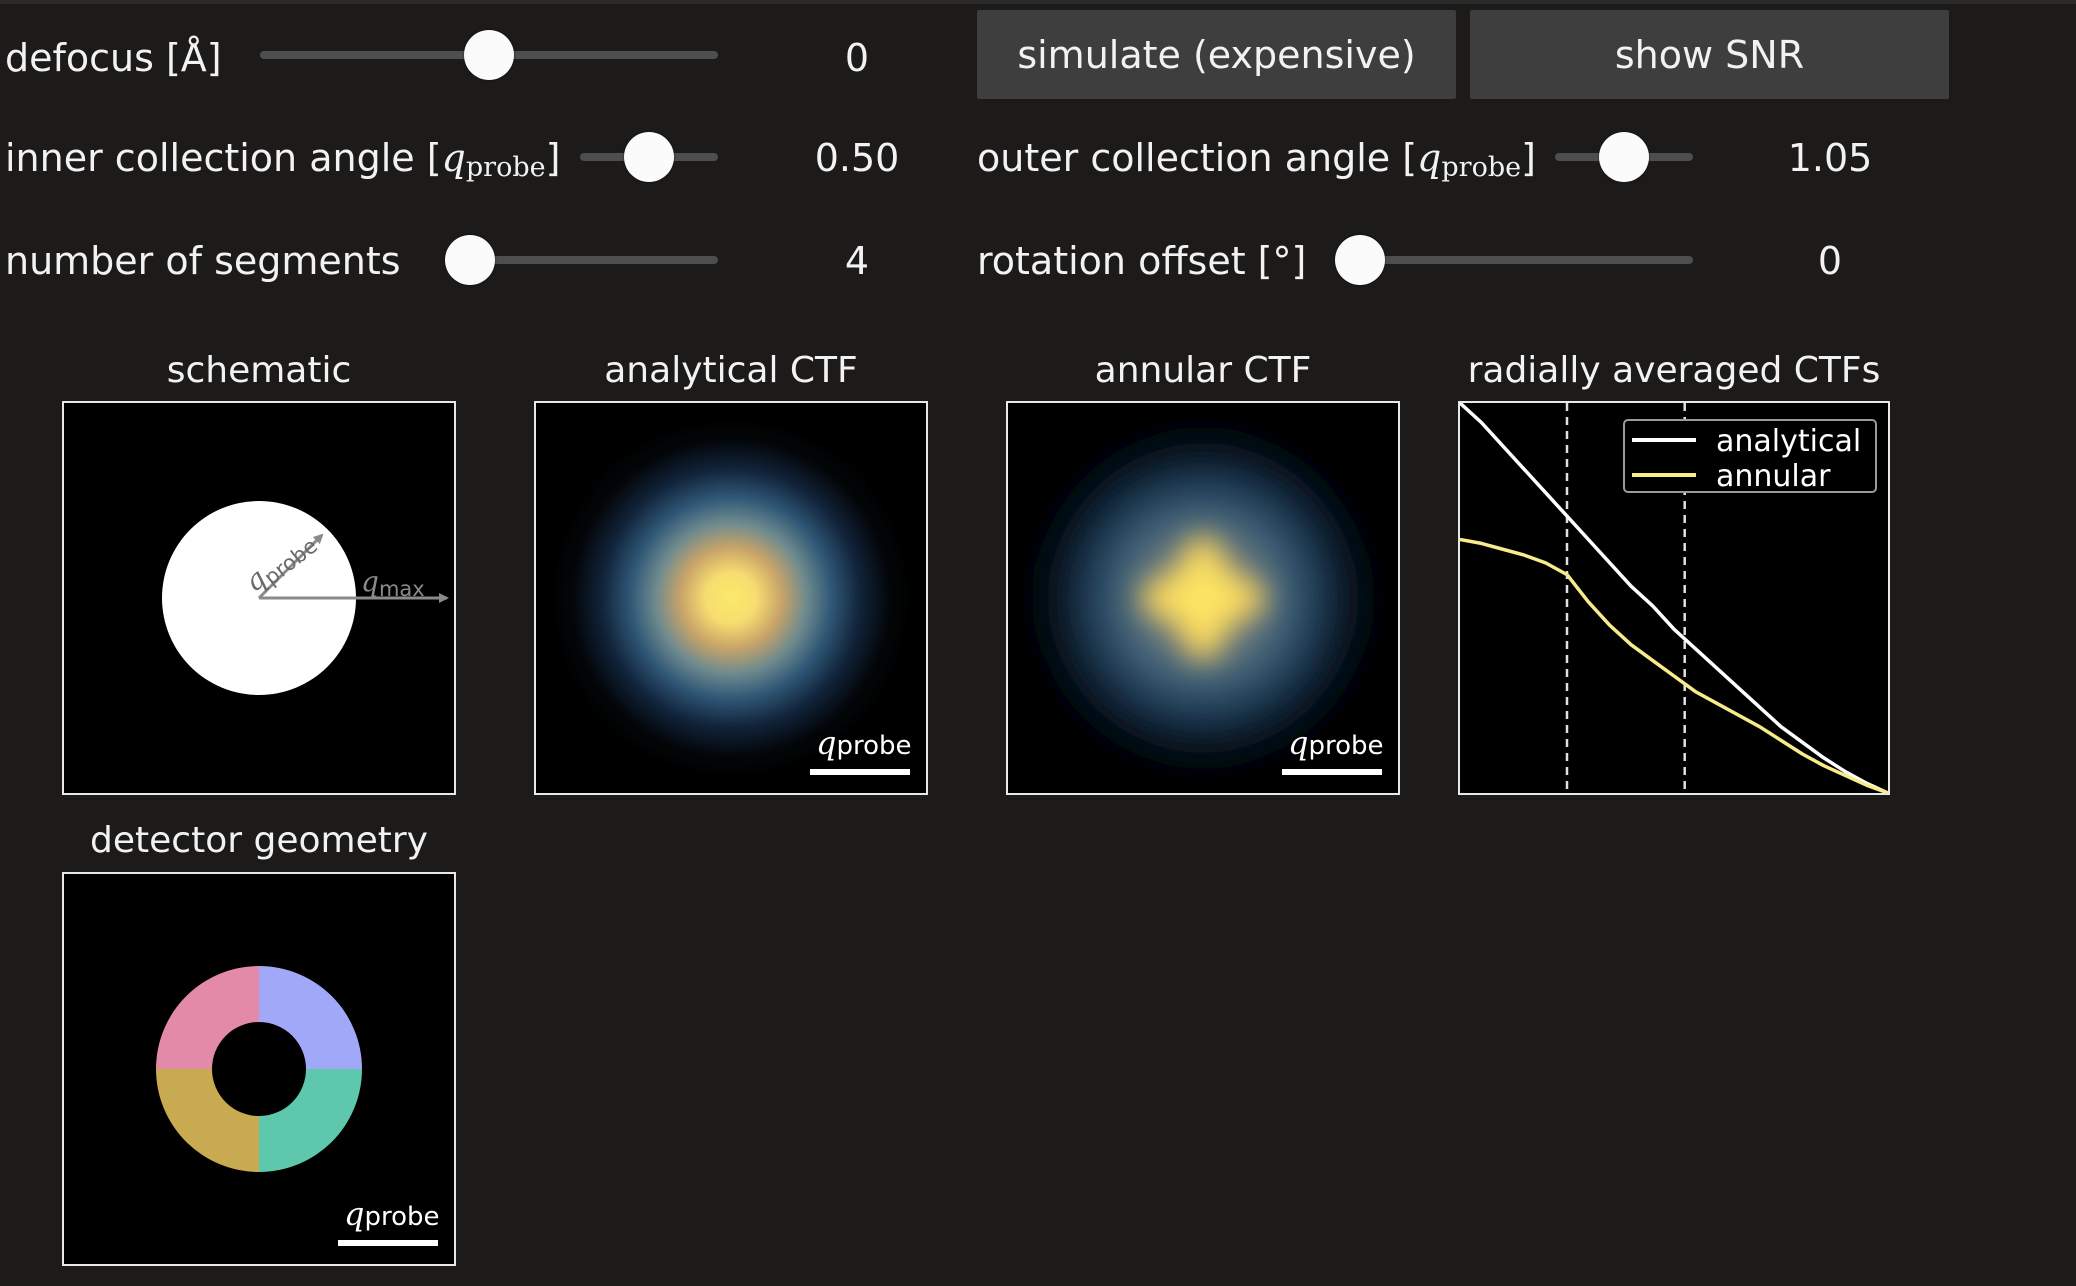 The image size is (2076, 1286). I want to click on inner-angle-label: inner collection angle [qprobe], so click(282, 160).